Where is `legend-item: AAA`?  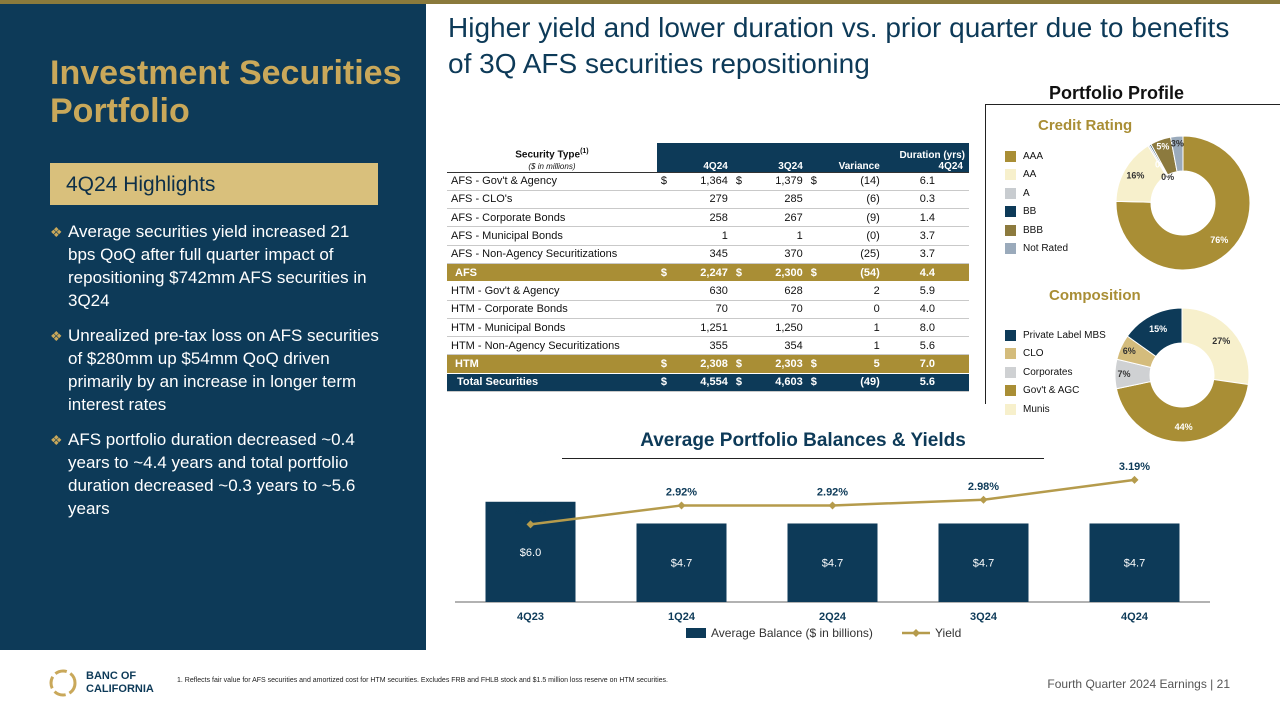 legend-item: AAA is located at coordinates (1036, 156).